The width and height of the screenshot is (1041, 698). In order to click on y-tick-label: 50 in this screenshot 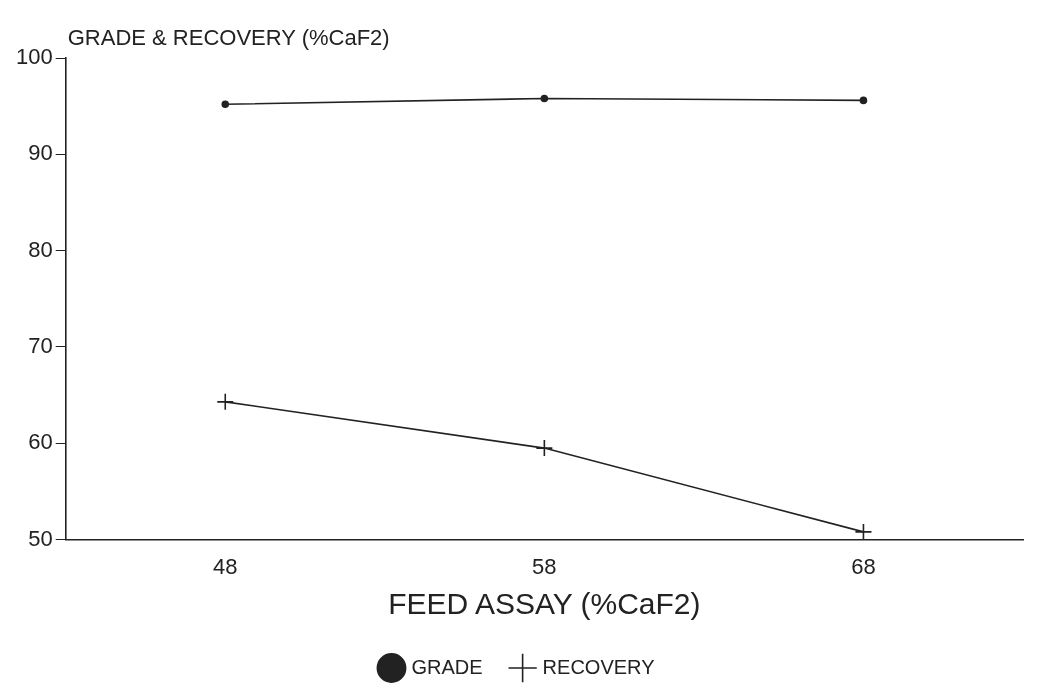, I will do `click(40, 538)`.